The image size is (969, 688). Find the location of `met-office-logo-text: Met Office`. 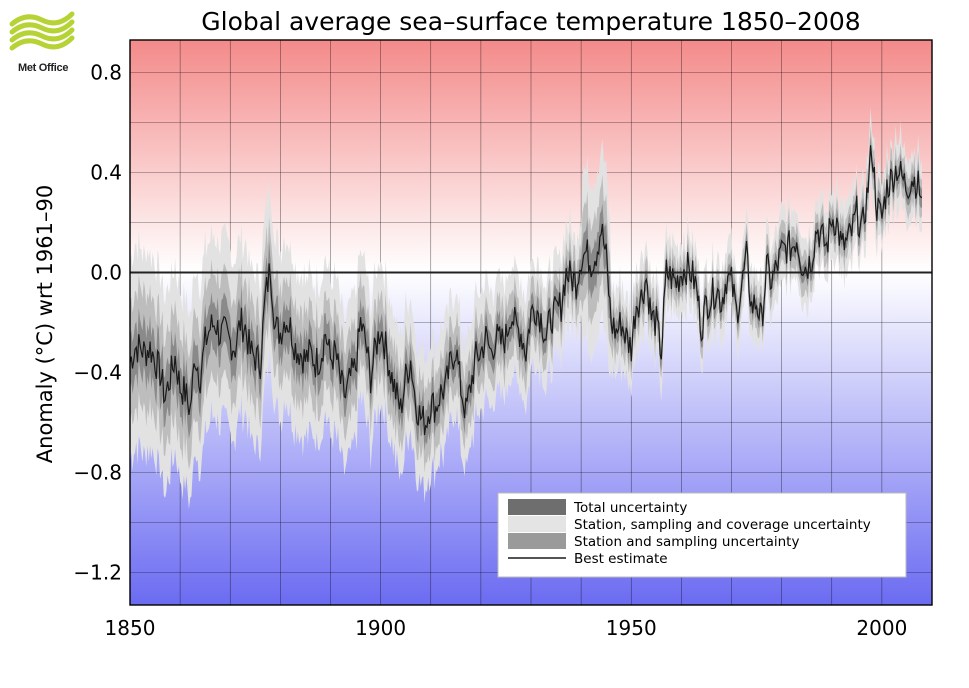

met-office-logo-text: Met Office is located at coordinates (43, 68).